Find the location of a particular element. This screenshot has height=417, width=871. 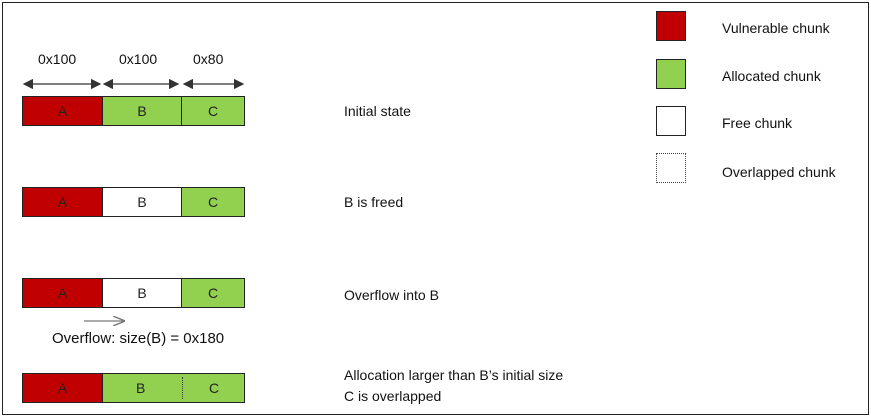

legend-label-free: Free chunk is located at coordinates (757, 123).